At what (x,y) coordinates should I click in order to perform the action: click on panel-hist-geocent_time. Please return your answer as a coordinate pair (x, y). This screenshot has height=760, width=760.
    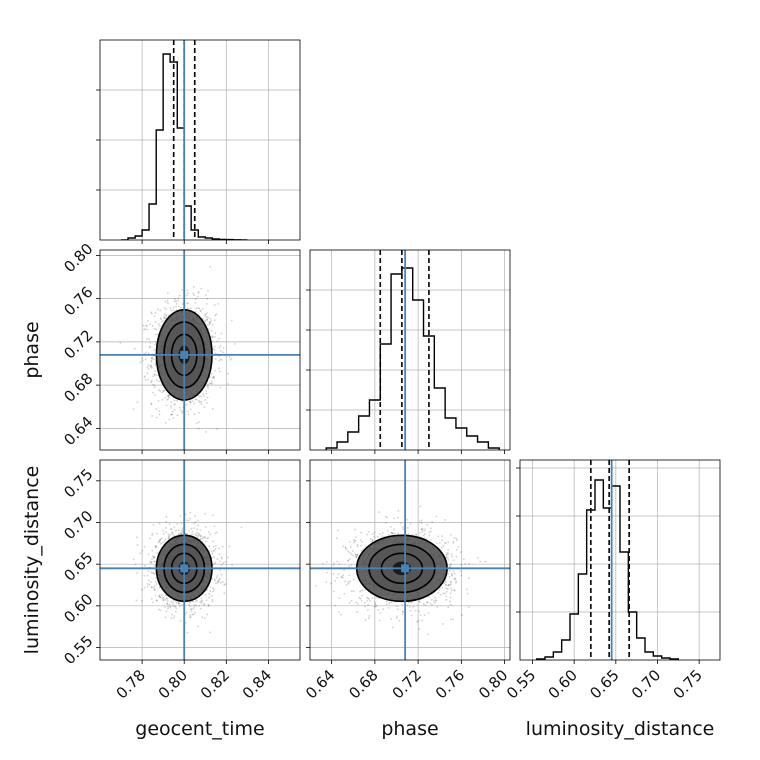
    Looking at the image, I should click on (198, 141).